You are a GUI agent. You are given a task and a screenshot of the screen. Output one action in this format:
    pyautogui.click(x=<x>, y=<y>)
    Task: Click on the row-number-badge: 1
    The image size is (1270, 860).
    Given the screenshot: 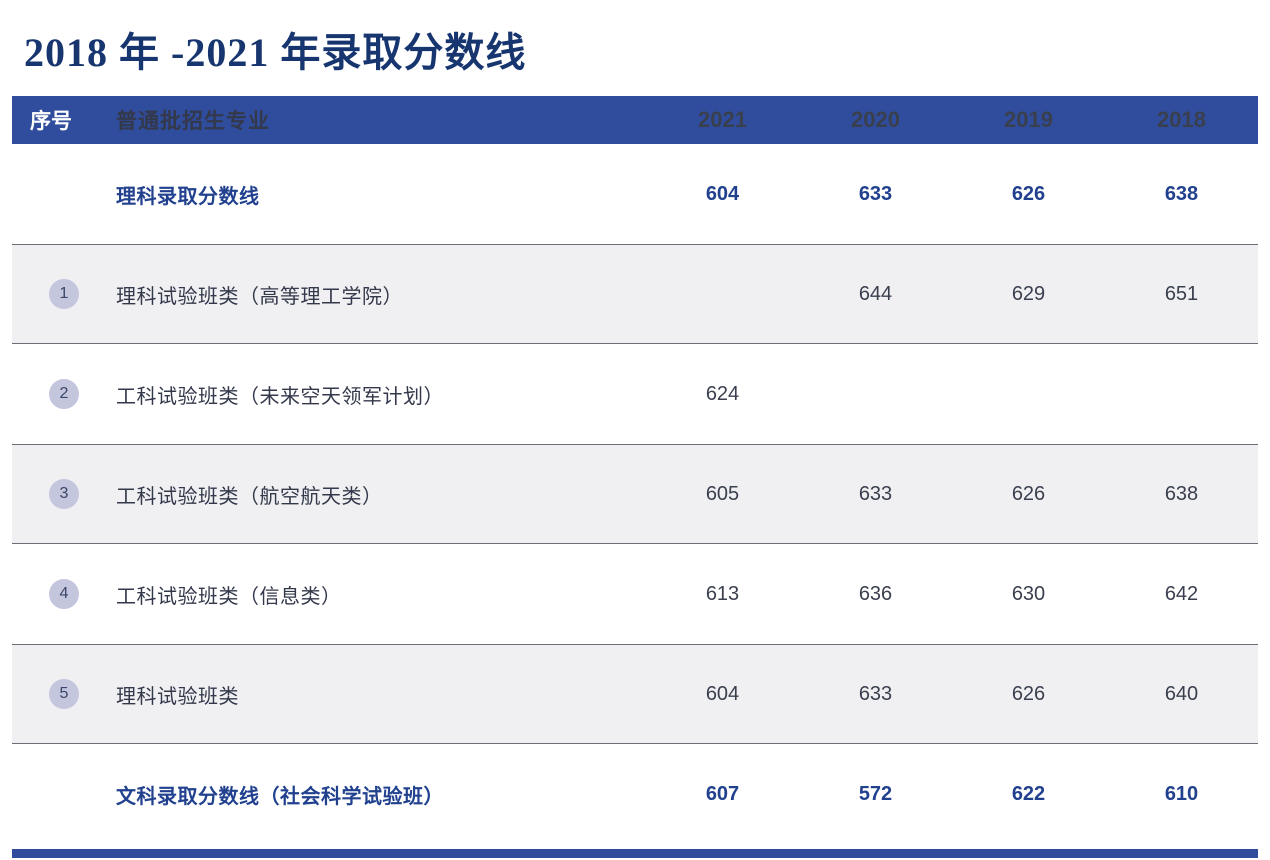 What is the action you would take?
    pyautogui.click(x=64, y=294)
    